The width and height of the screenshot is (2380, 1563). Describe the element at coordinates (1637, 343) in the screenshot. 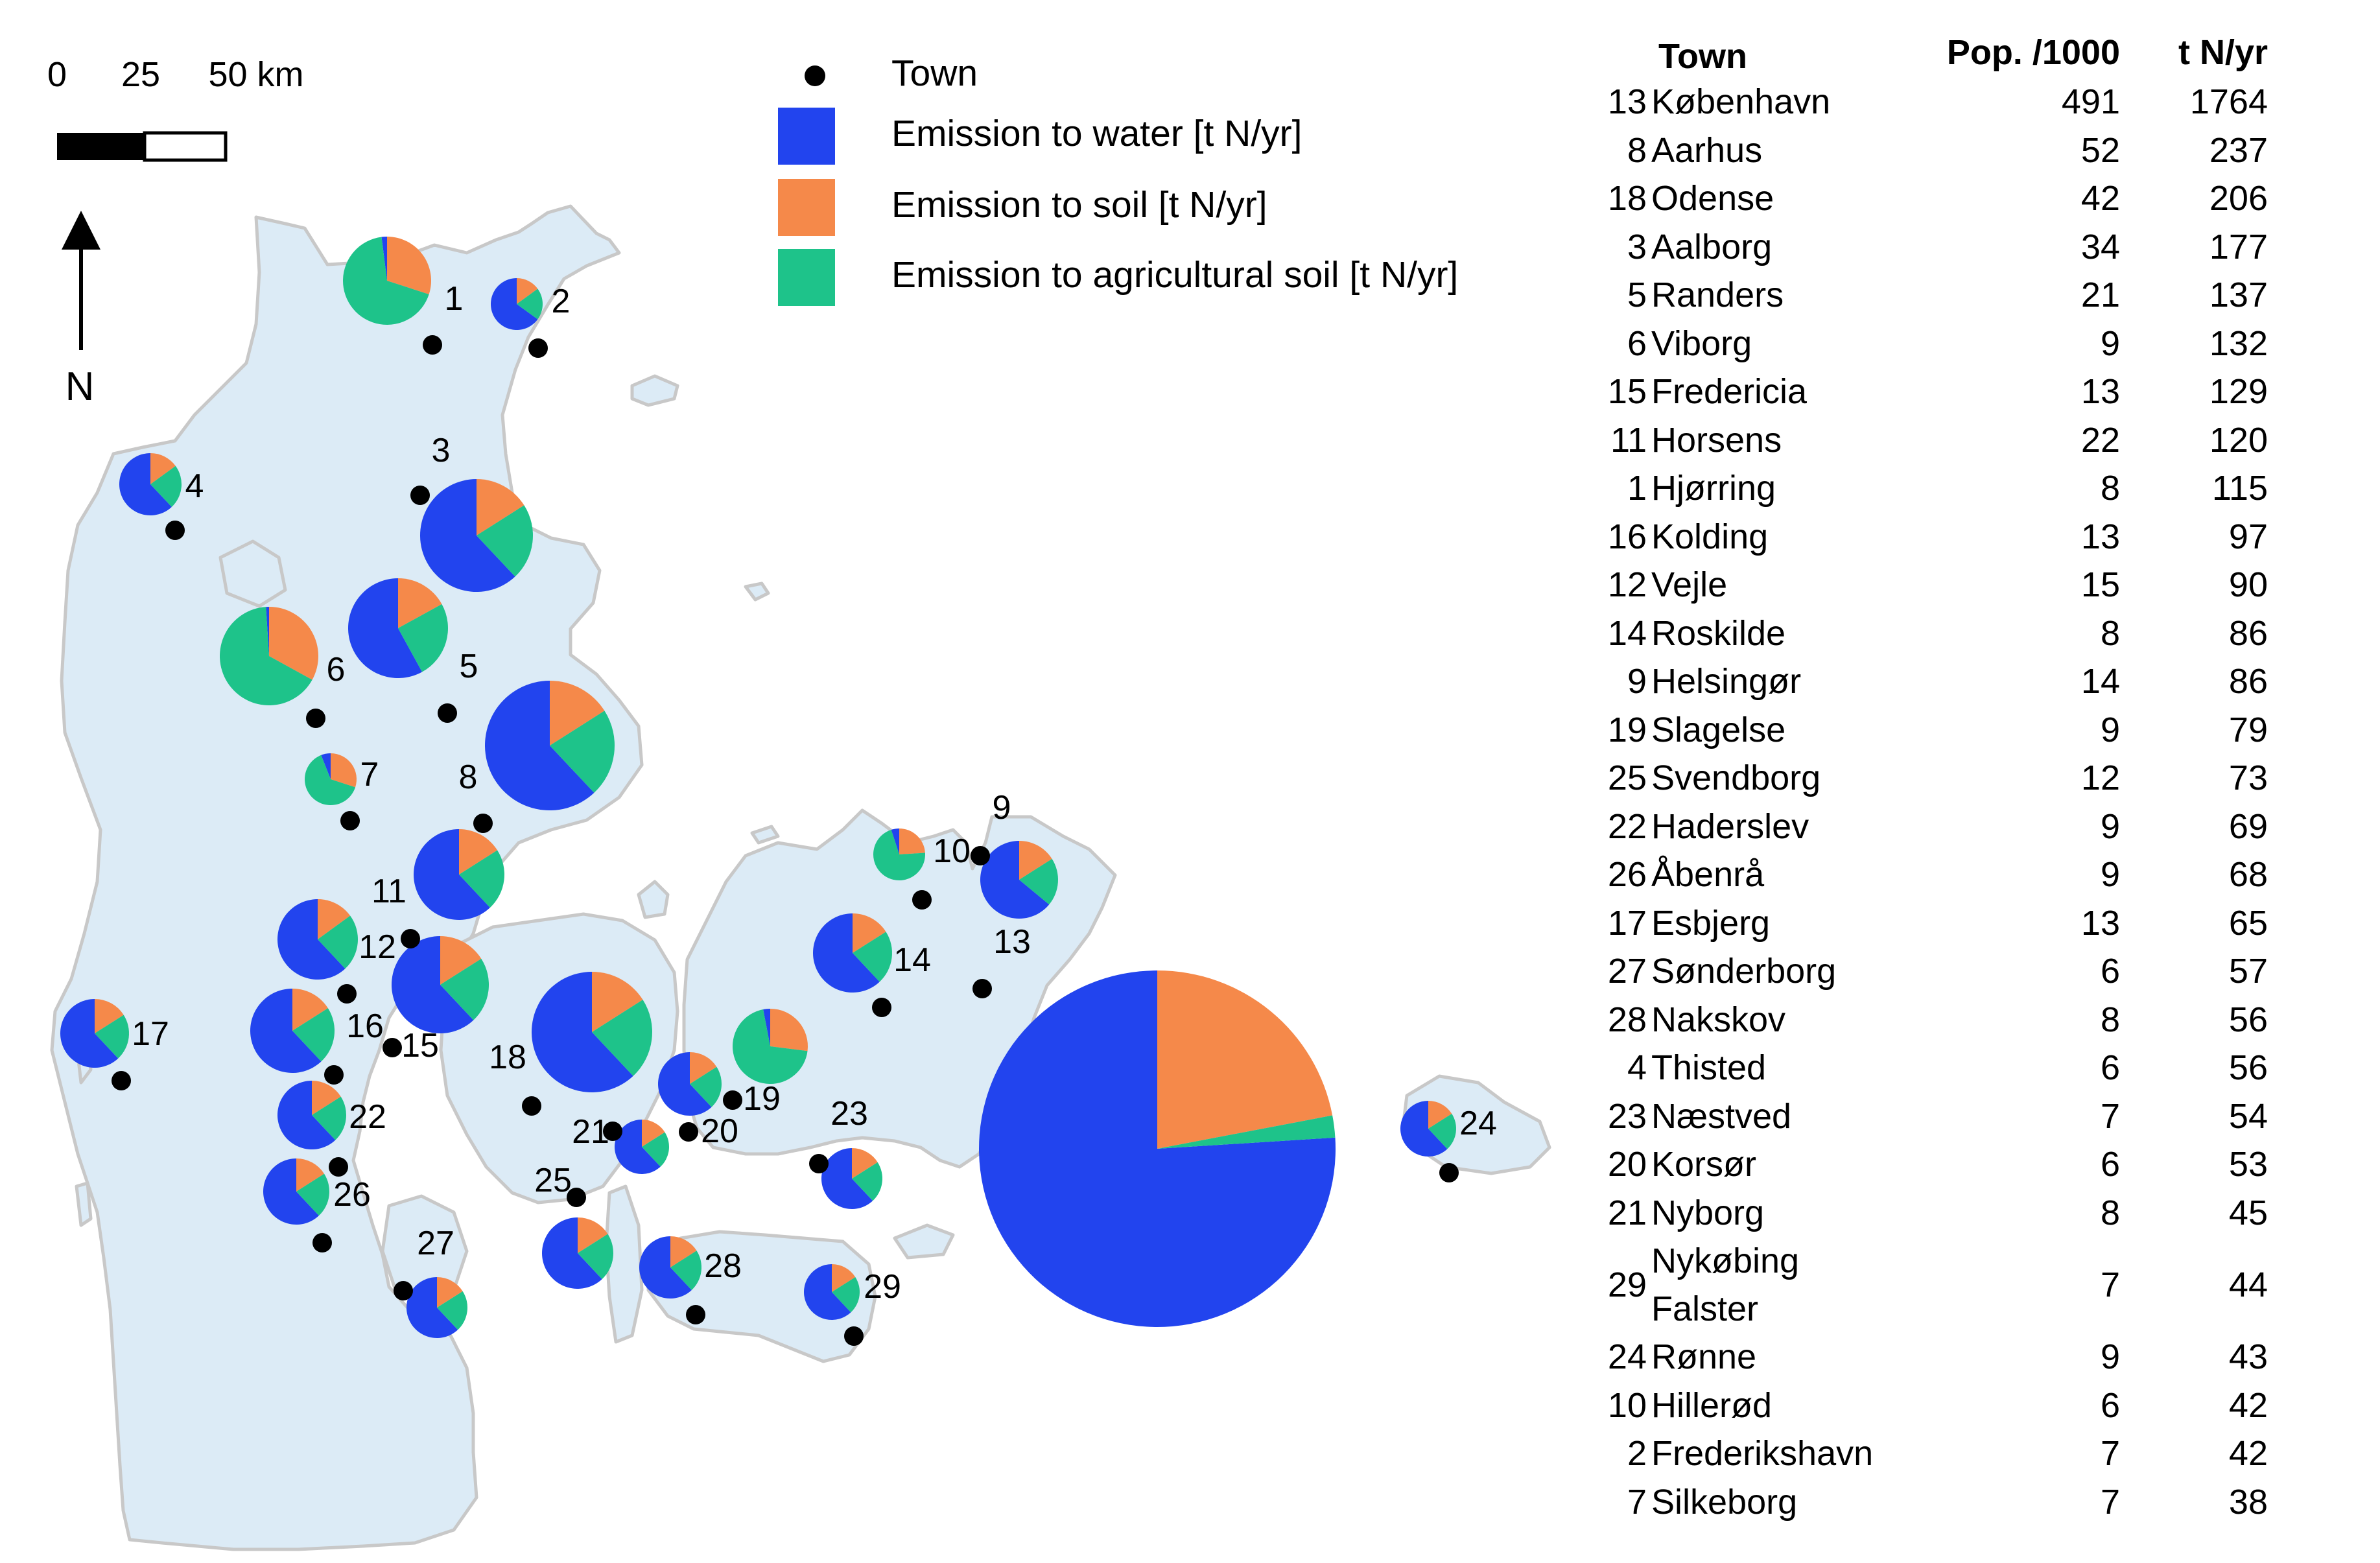

I see `table-cell-rank: 6` at that location.